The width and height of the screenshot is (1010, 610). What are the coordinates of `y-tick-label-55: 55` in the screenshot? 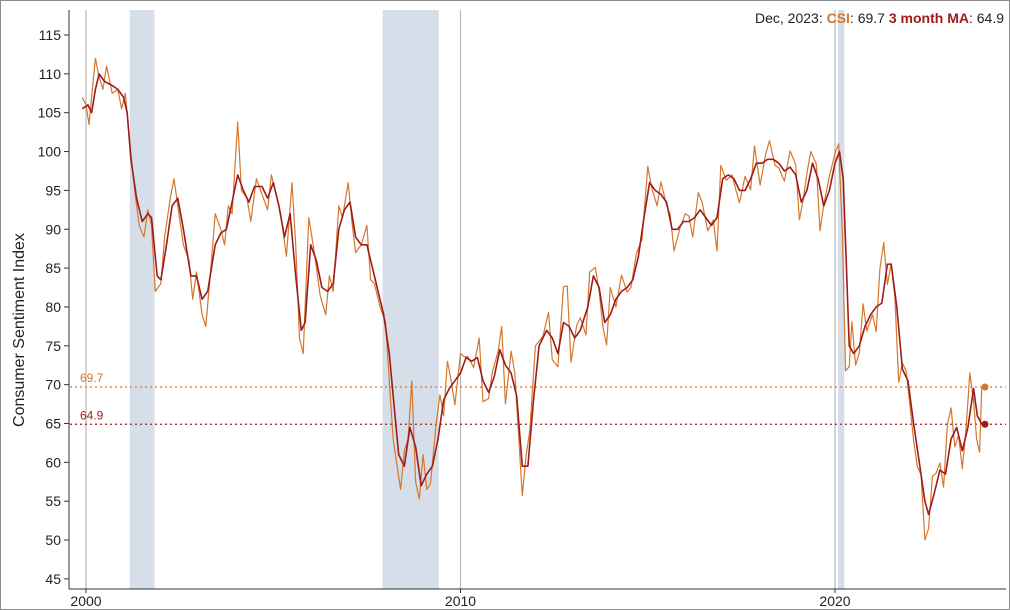 It's located at (53, 501).